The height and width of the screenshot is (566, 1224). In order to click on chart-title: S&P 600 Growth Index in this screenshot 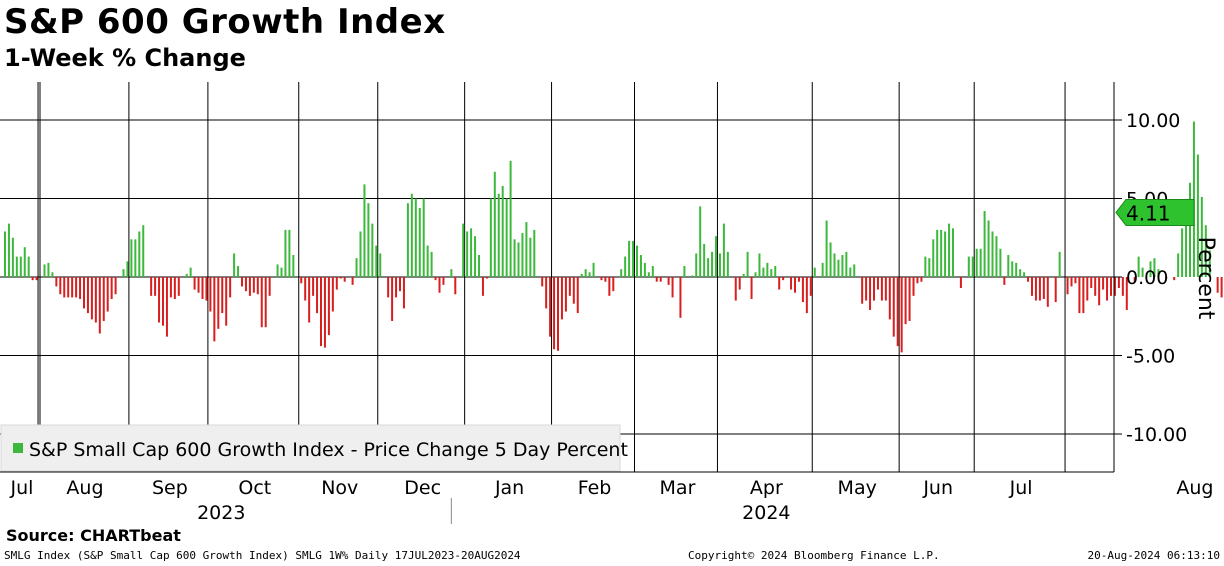, I will do `click(225, 22)`.